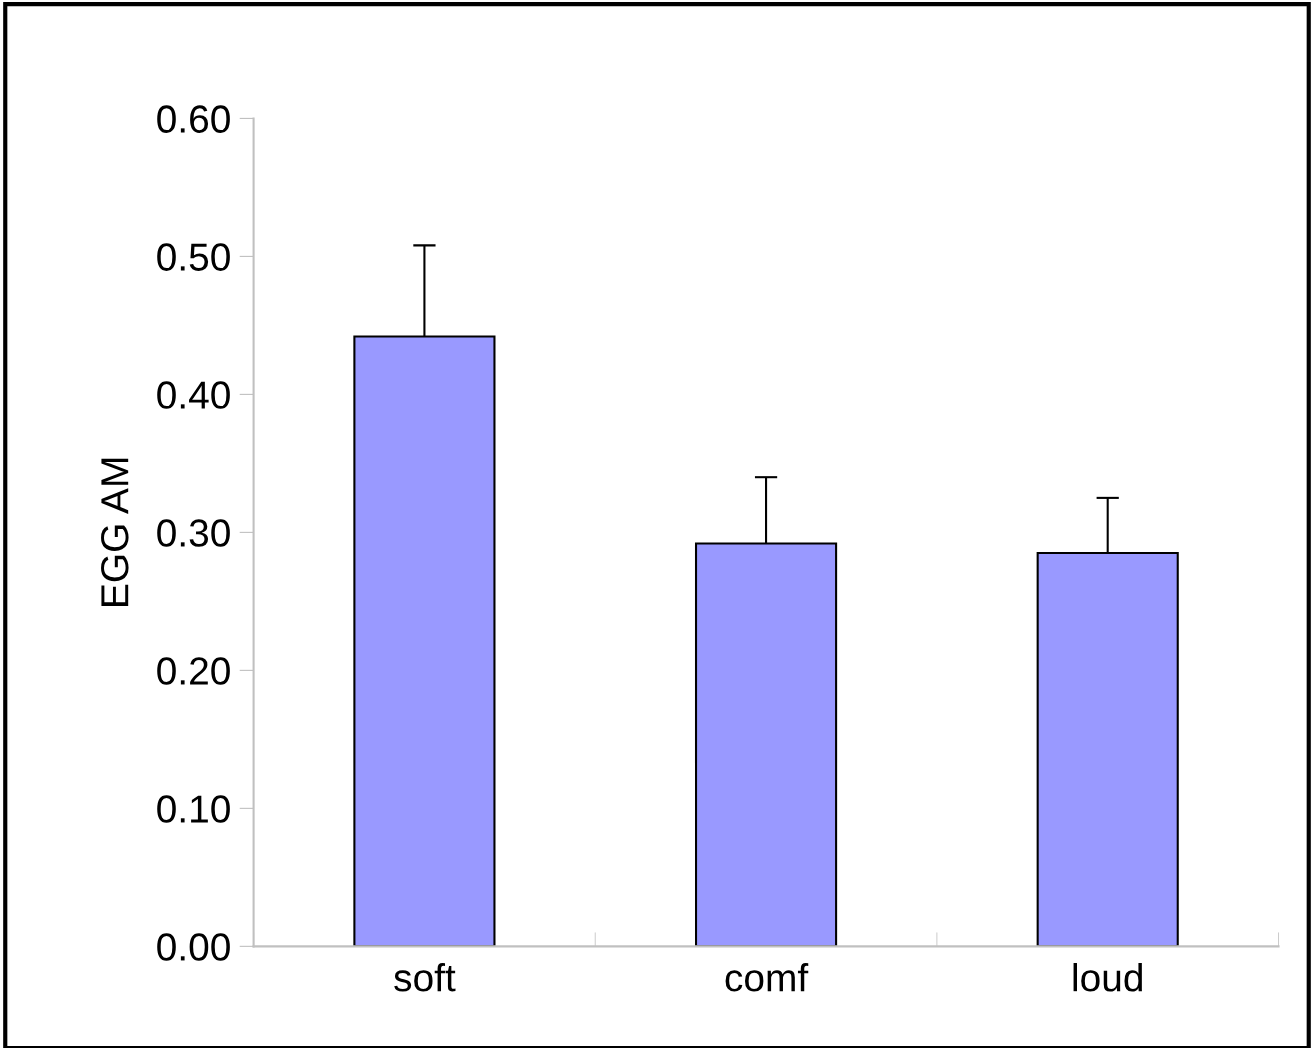  Describe the element at coordinates (1107, 977) in the screenshot. I see `x-tick-label: loud` at that location.